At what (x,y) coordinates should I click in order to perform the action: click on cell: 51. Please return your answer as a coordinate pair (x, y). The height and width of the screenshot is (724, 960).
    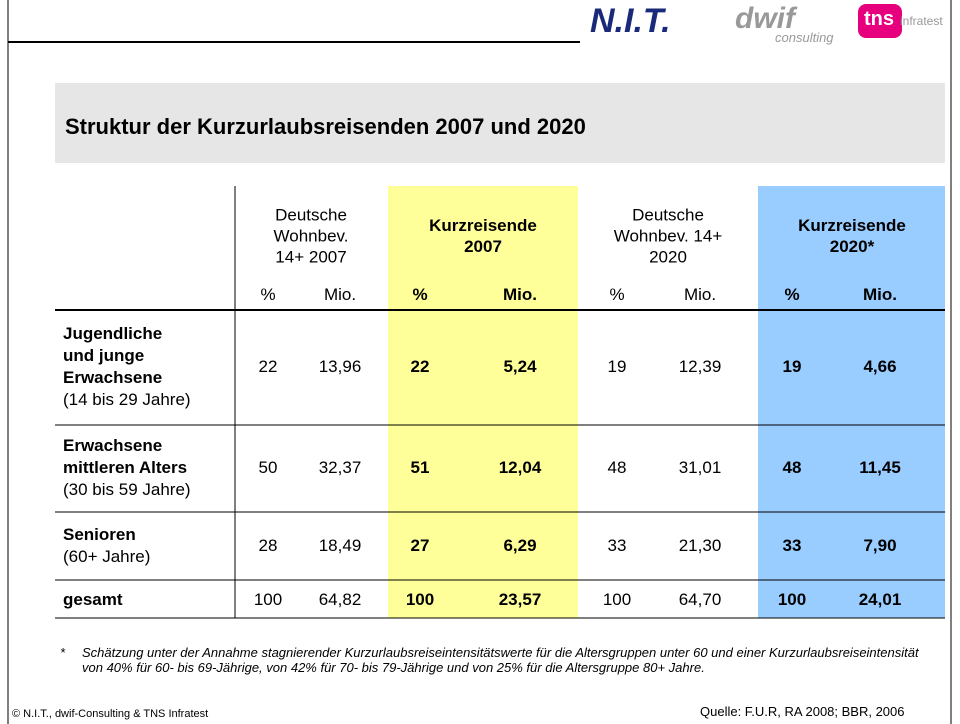
    Looking at the image, I should click on (420, 467).